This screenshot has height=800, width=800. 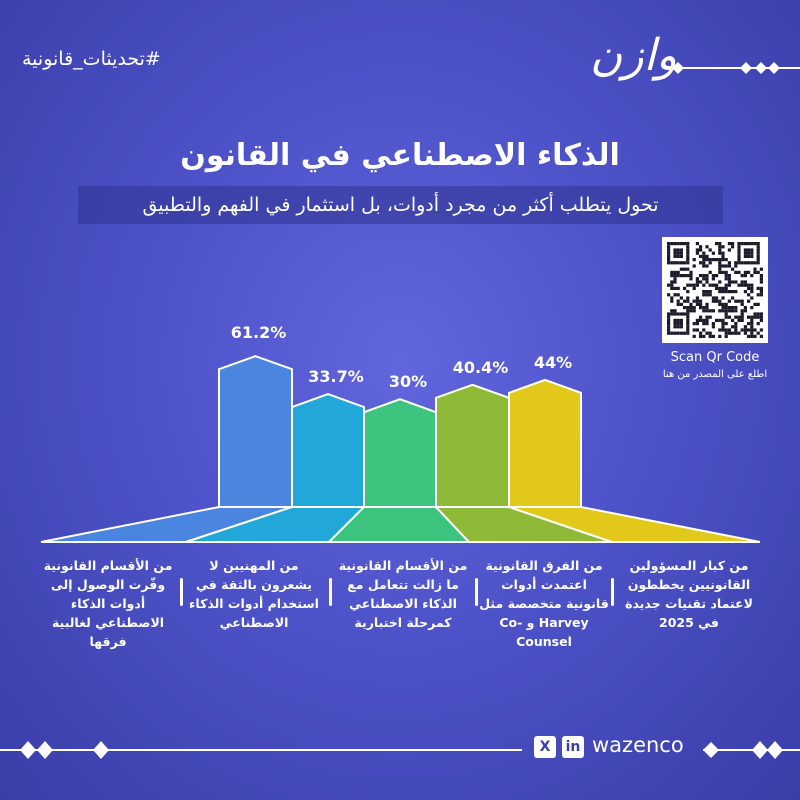 I want to click on data-label: 61.2%, so click(x=259, y=332).